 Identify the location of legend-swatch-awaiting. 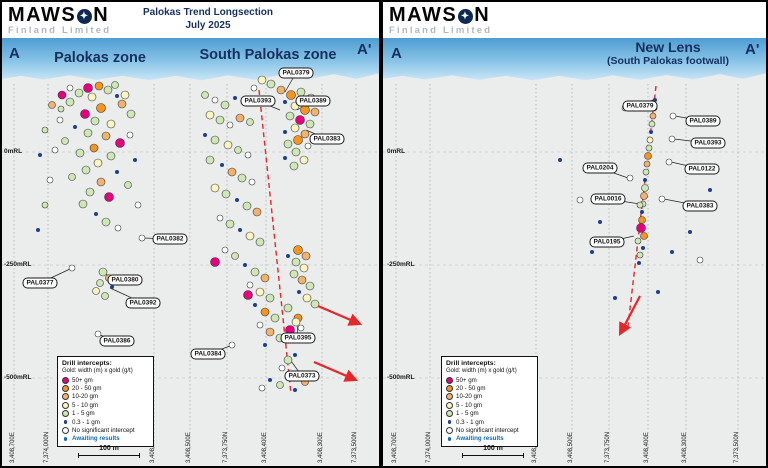
(65, 439).